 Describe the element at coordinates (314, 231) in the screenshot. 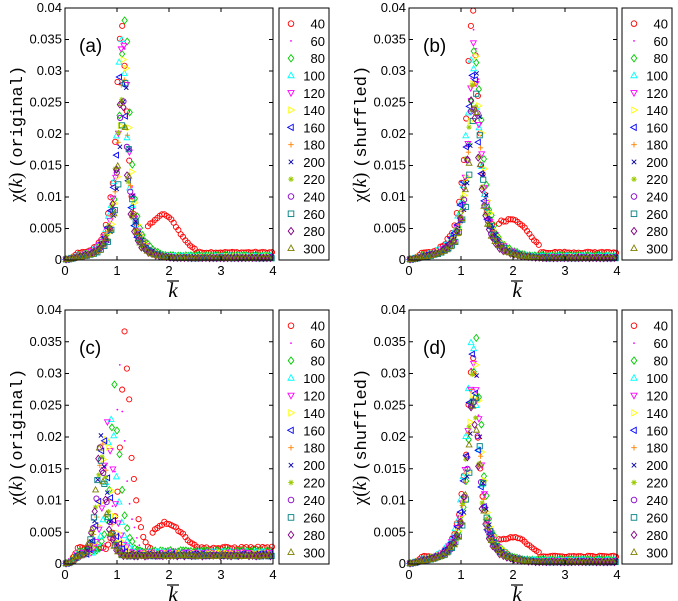

I see `legend-label: 280` at that location.